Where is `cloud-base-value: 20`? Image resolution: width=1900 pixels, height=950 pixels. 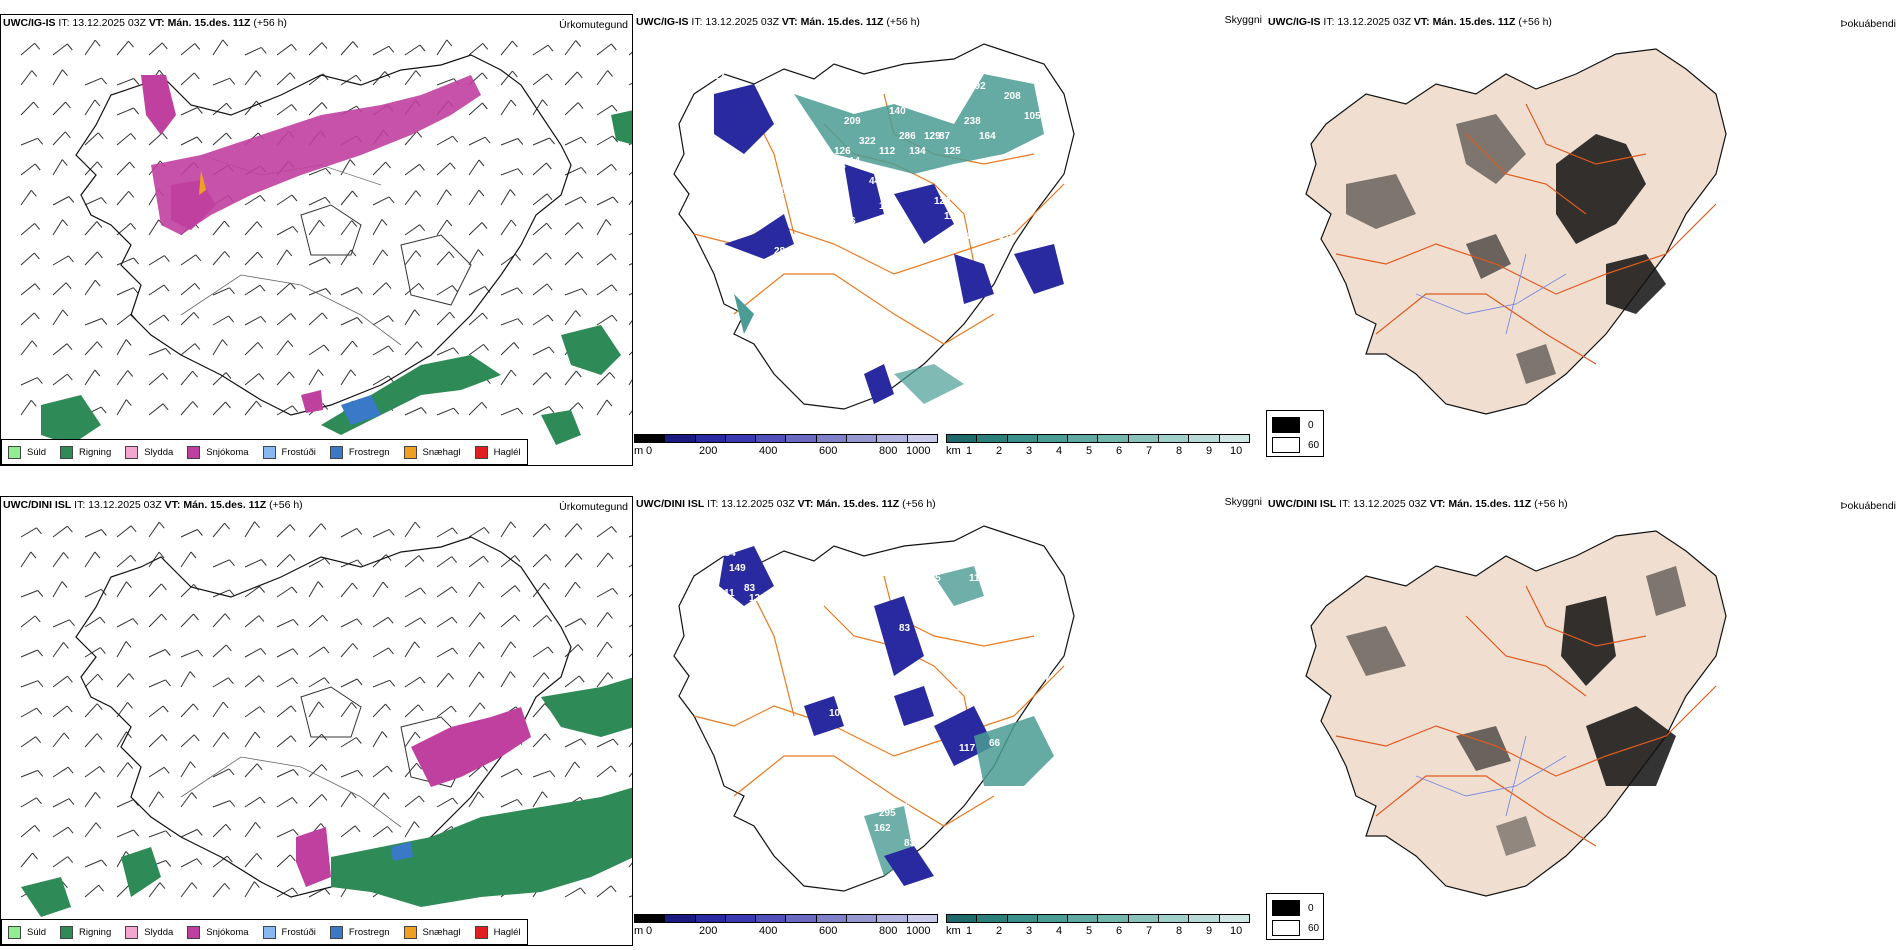 cloud-base-value: 20 is located at coordinates (880, 291).